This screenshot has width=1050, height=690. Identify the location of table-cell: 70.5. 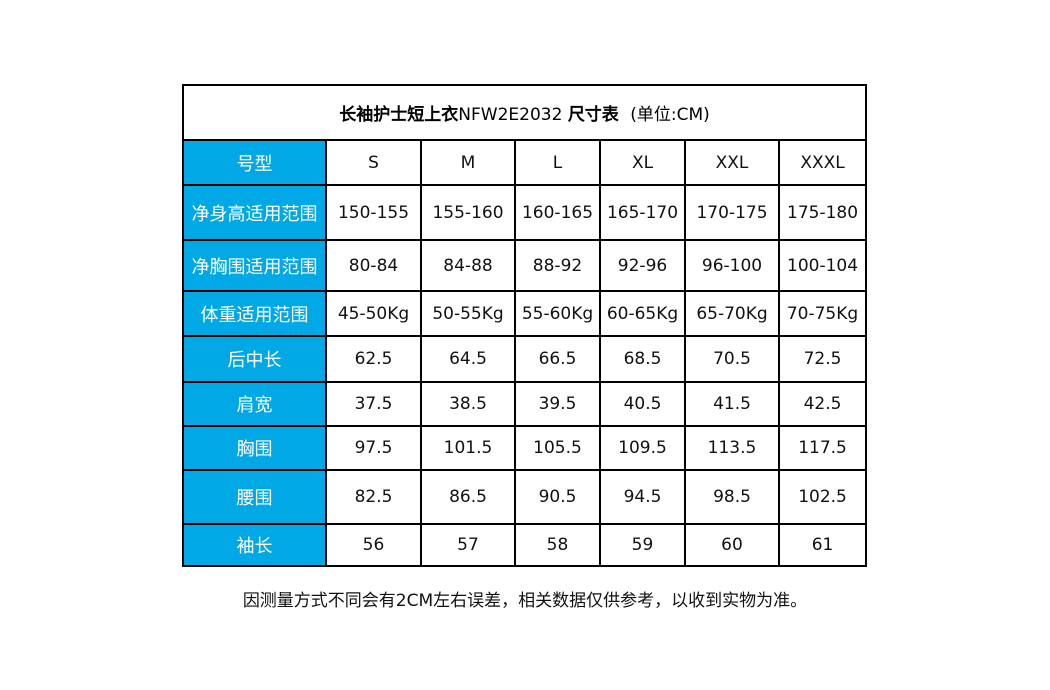
(732, 359).